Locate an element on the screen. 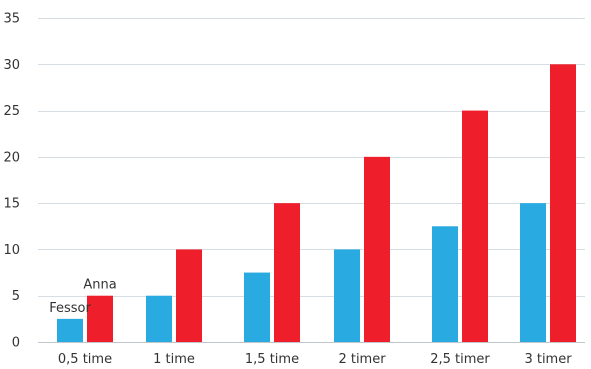 The height and width of the screenshot is (369, 591). y-tick-label: 0 is located at coordinates (16, 343).